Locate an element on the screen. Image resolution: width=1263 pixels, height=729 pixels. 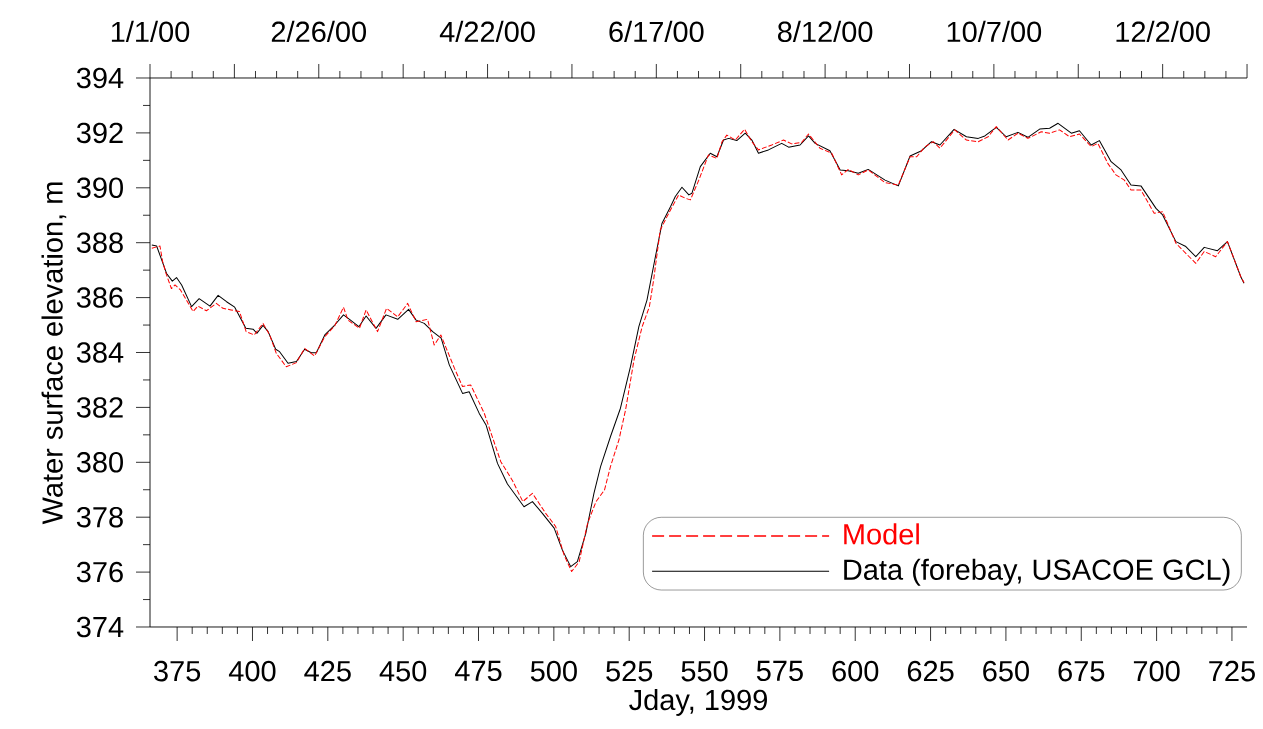
x2-tick-label: 2/26/00 is located at coordinates (319, 31).